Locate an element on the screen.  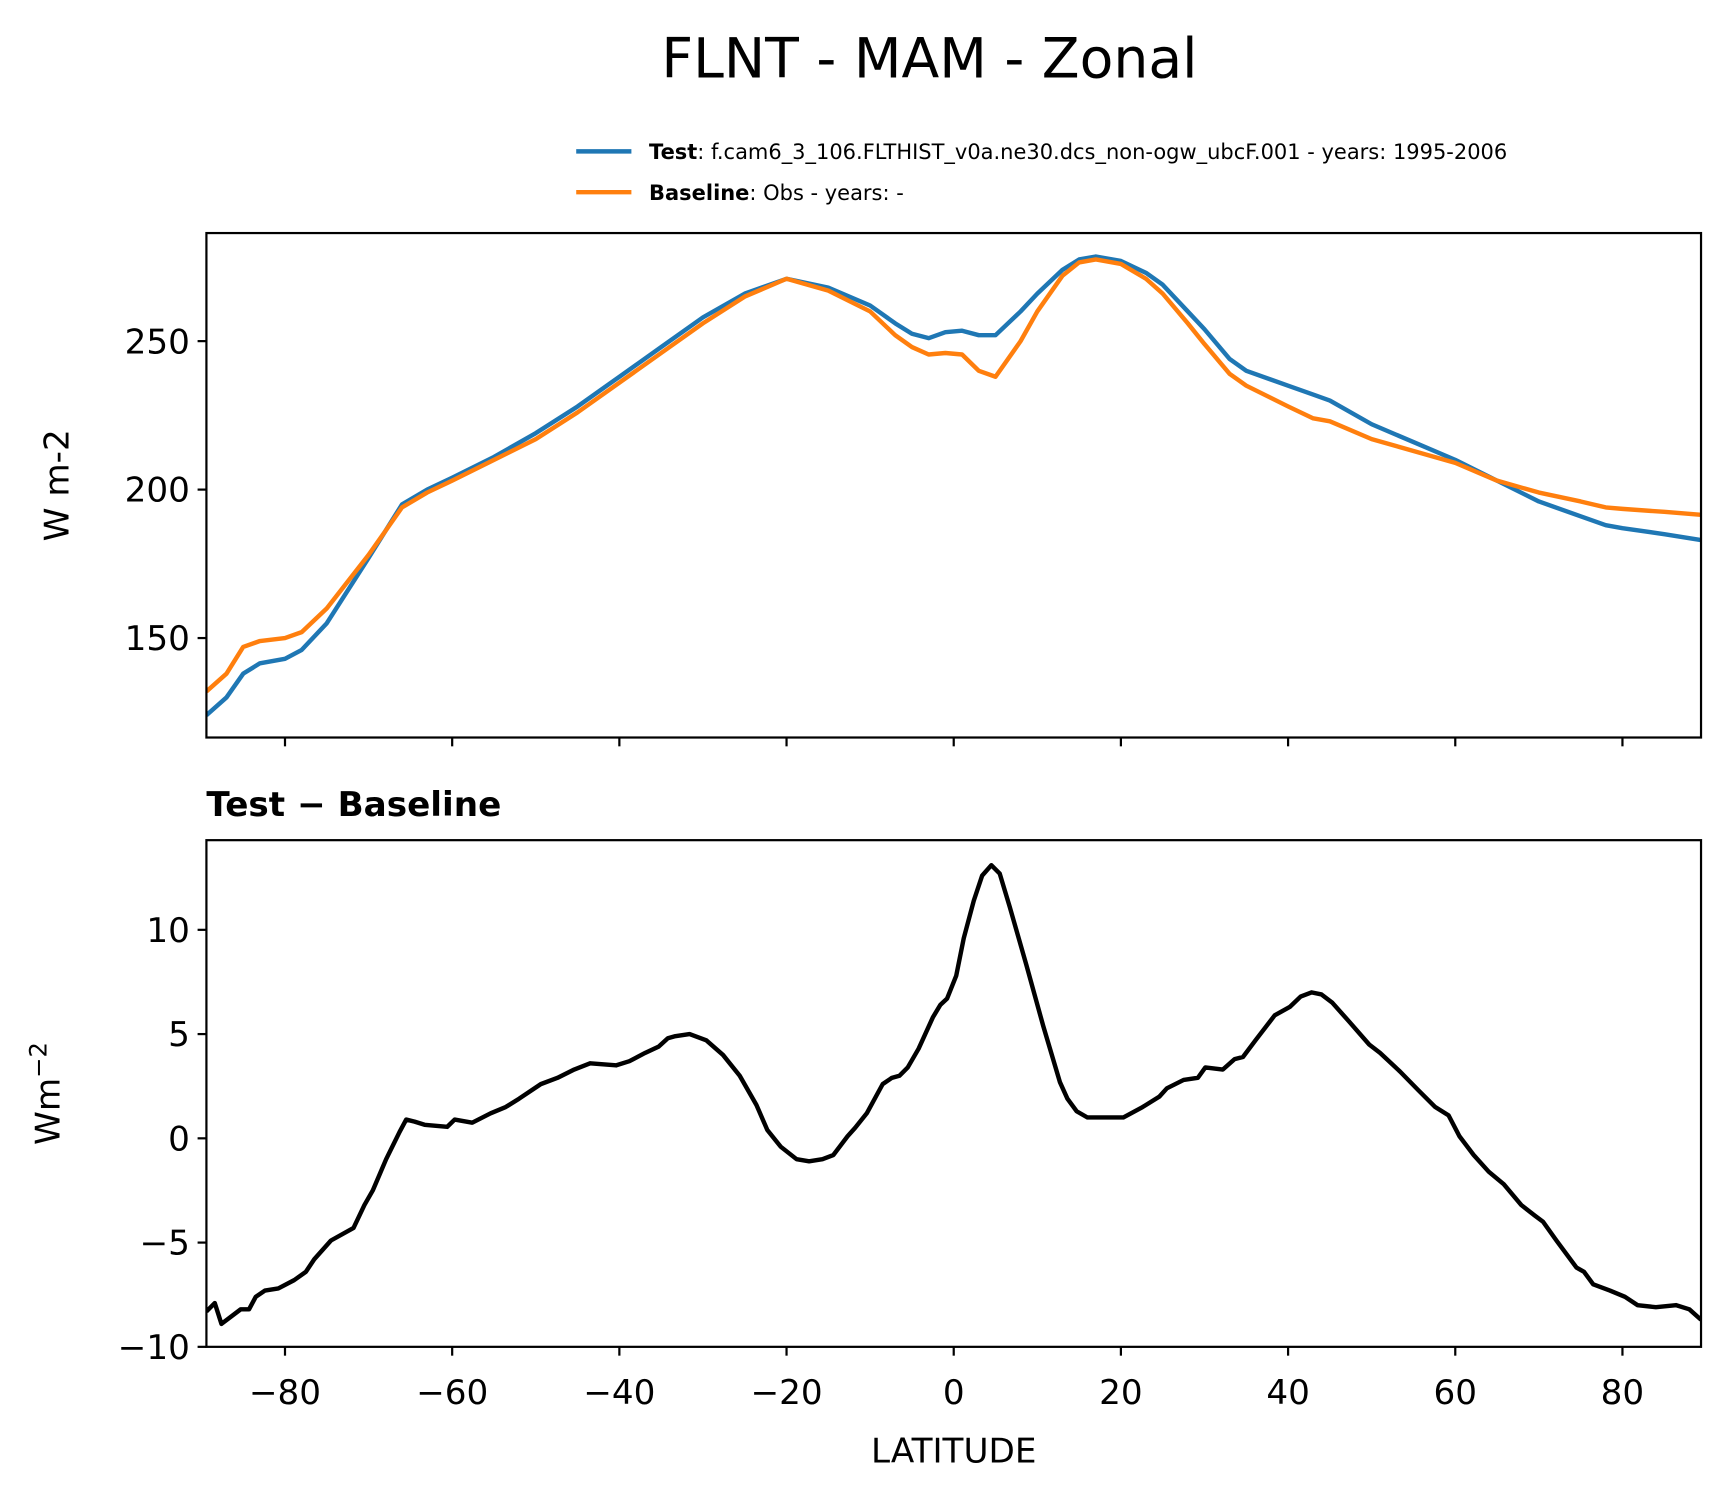
figure-title: FLNT - MAM - Zonal is located at coordinates (929, 59).